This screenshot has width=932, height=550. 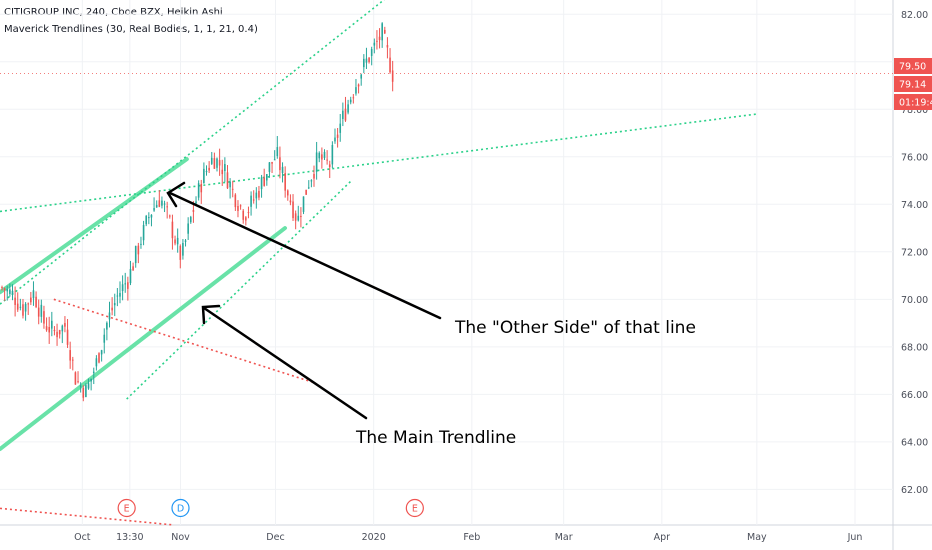 What do you see at coordinates (757, 537) in the screenshot?
I see `x-tick-label: May` at bounding box center [757, 537].